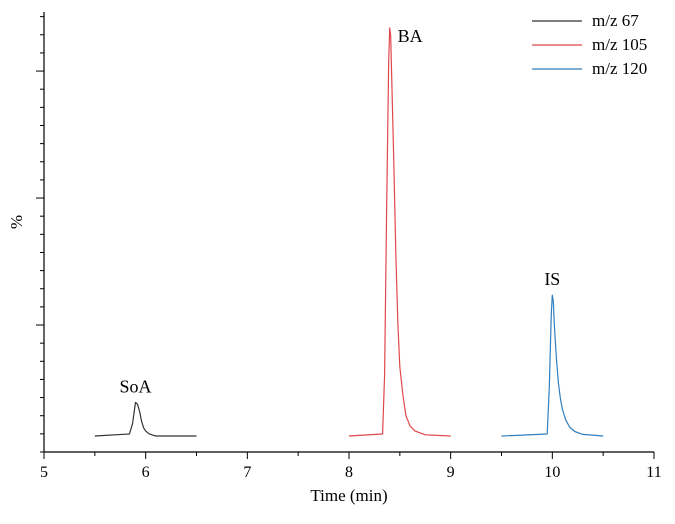 Image resolution: width=675 pixels, height=524 pixels. I want to click on x-tick-label: 9, so click(451, 472).